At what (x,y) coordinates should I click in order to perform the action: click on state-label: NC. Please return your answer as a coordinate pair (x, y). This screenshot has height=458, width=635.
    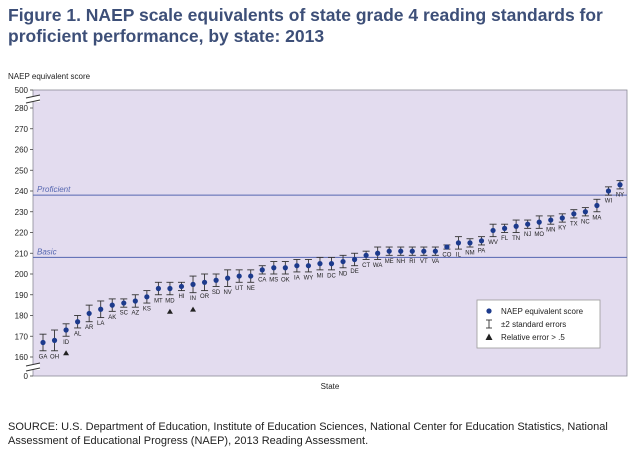
    Looking at the image, I should click on (585, 222).